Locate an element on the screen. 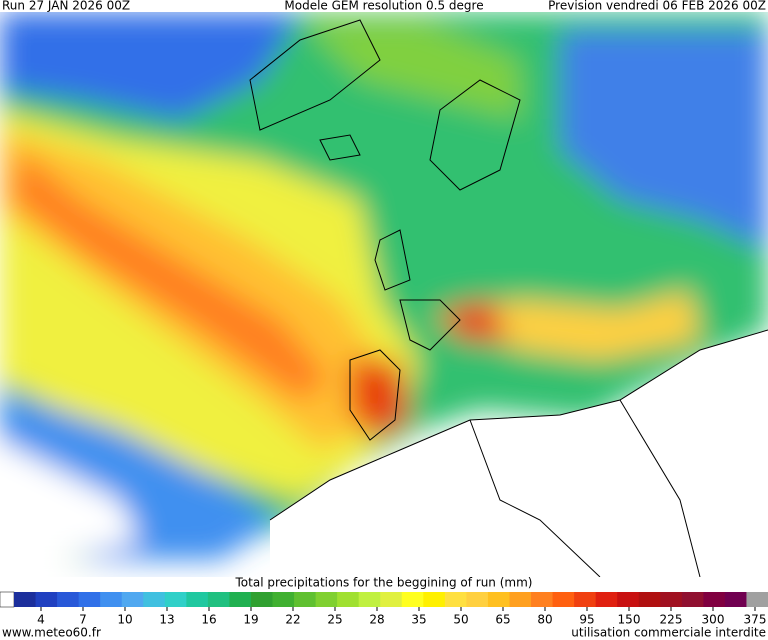 The width and height of the screenshot is (768, 640). tick-label: 80 is located at coordinates (544, 620).